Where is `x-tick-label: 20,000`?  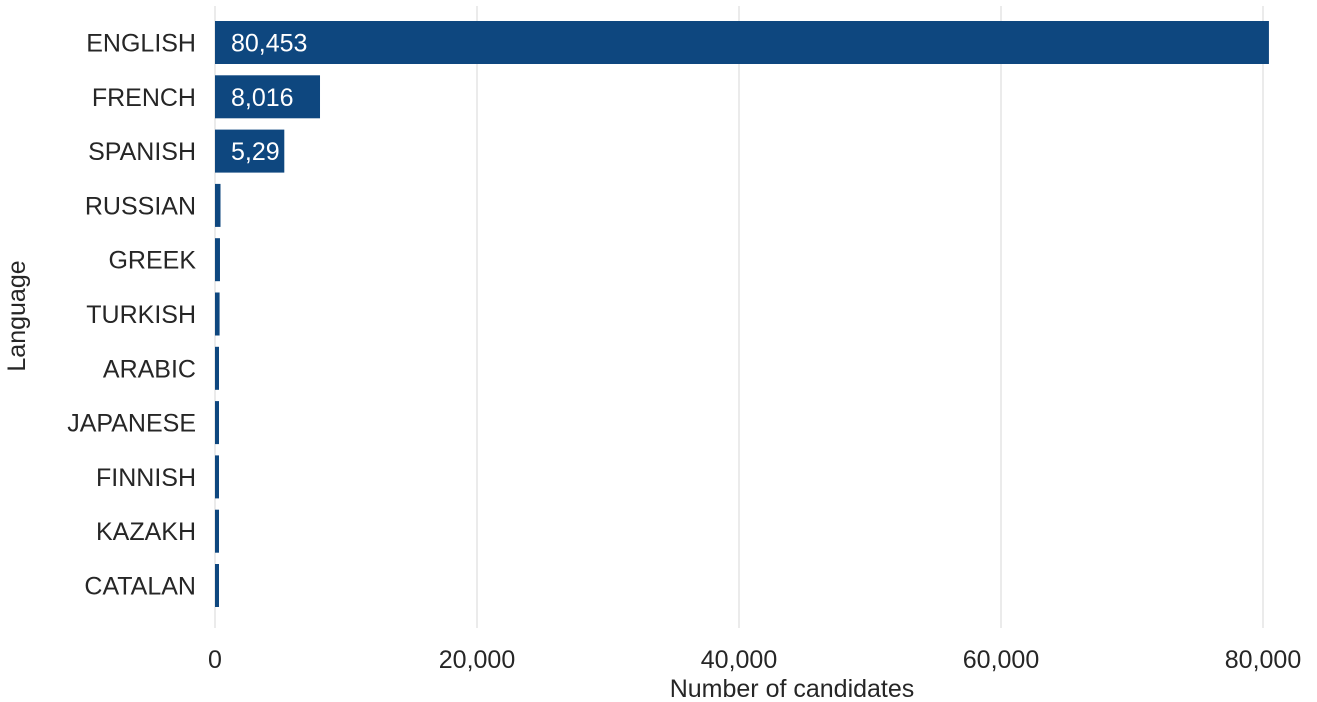
x-tick-label: 20,000 is located at coordinates (477, 660).